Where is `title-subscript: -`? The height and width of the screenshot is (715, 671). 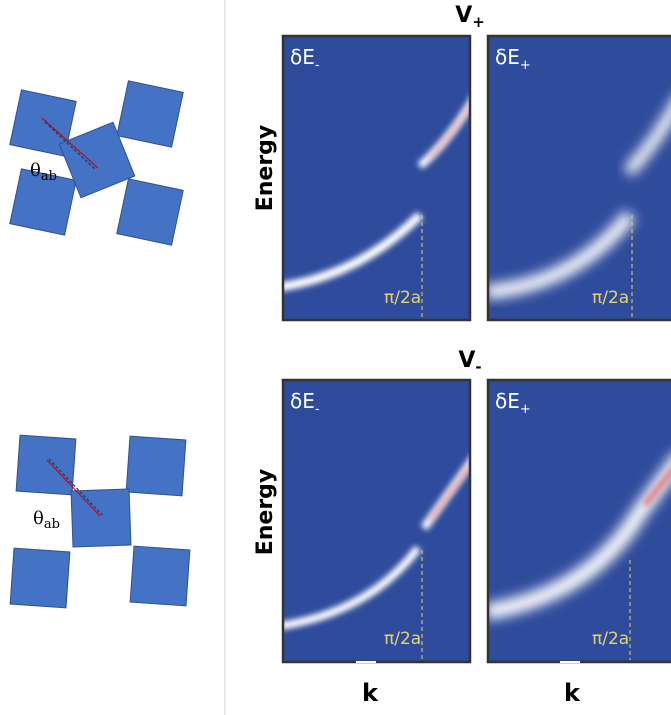 title-subscript: - is located at coordinates (478, 367).